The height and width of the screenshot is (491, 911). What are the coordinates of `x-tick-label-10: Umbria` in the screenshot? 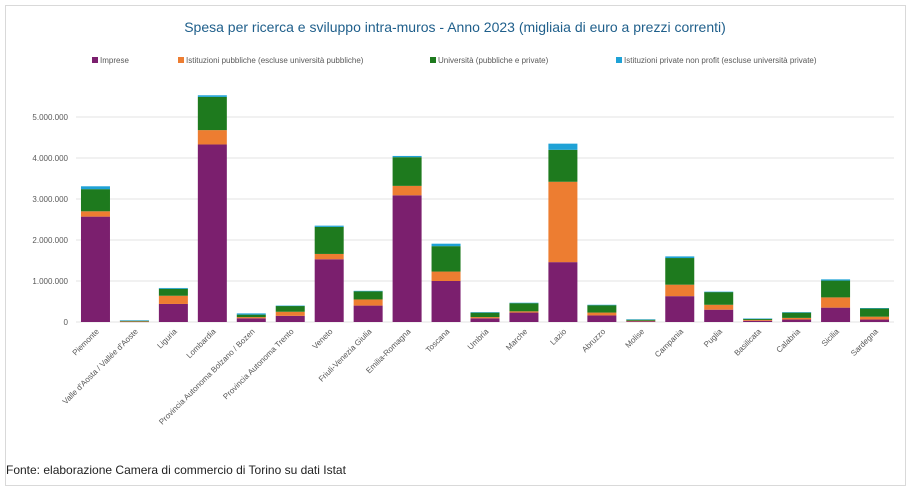 It's located at (478, 339).